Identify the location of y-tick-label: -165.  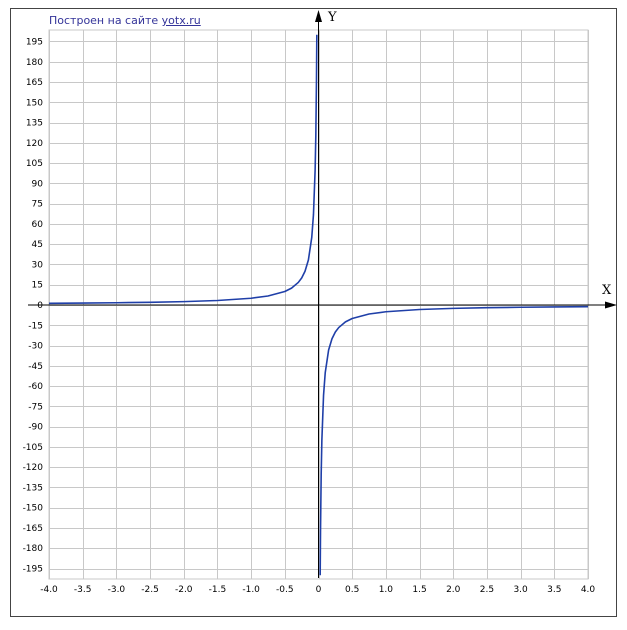
(33, 529).